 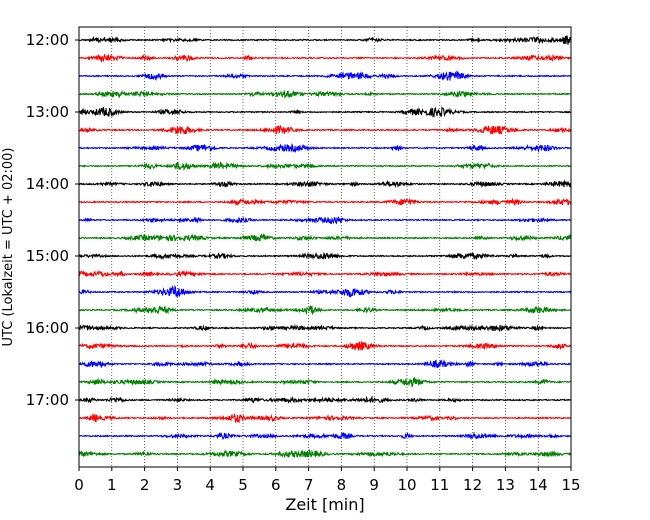 What do you see at coordinates (505, 485) in the screenshot?
I see `x-tick-label: 13` at bounding box center [505, 485].